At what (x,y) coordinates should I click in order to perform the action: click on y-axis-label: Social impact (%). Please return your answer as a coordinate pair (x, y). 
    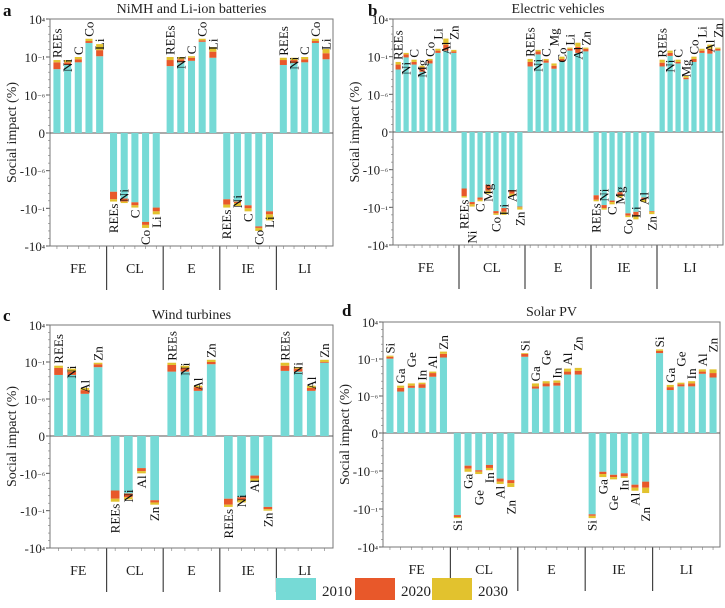
    Looking at the image, I should click on (345, 434).